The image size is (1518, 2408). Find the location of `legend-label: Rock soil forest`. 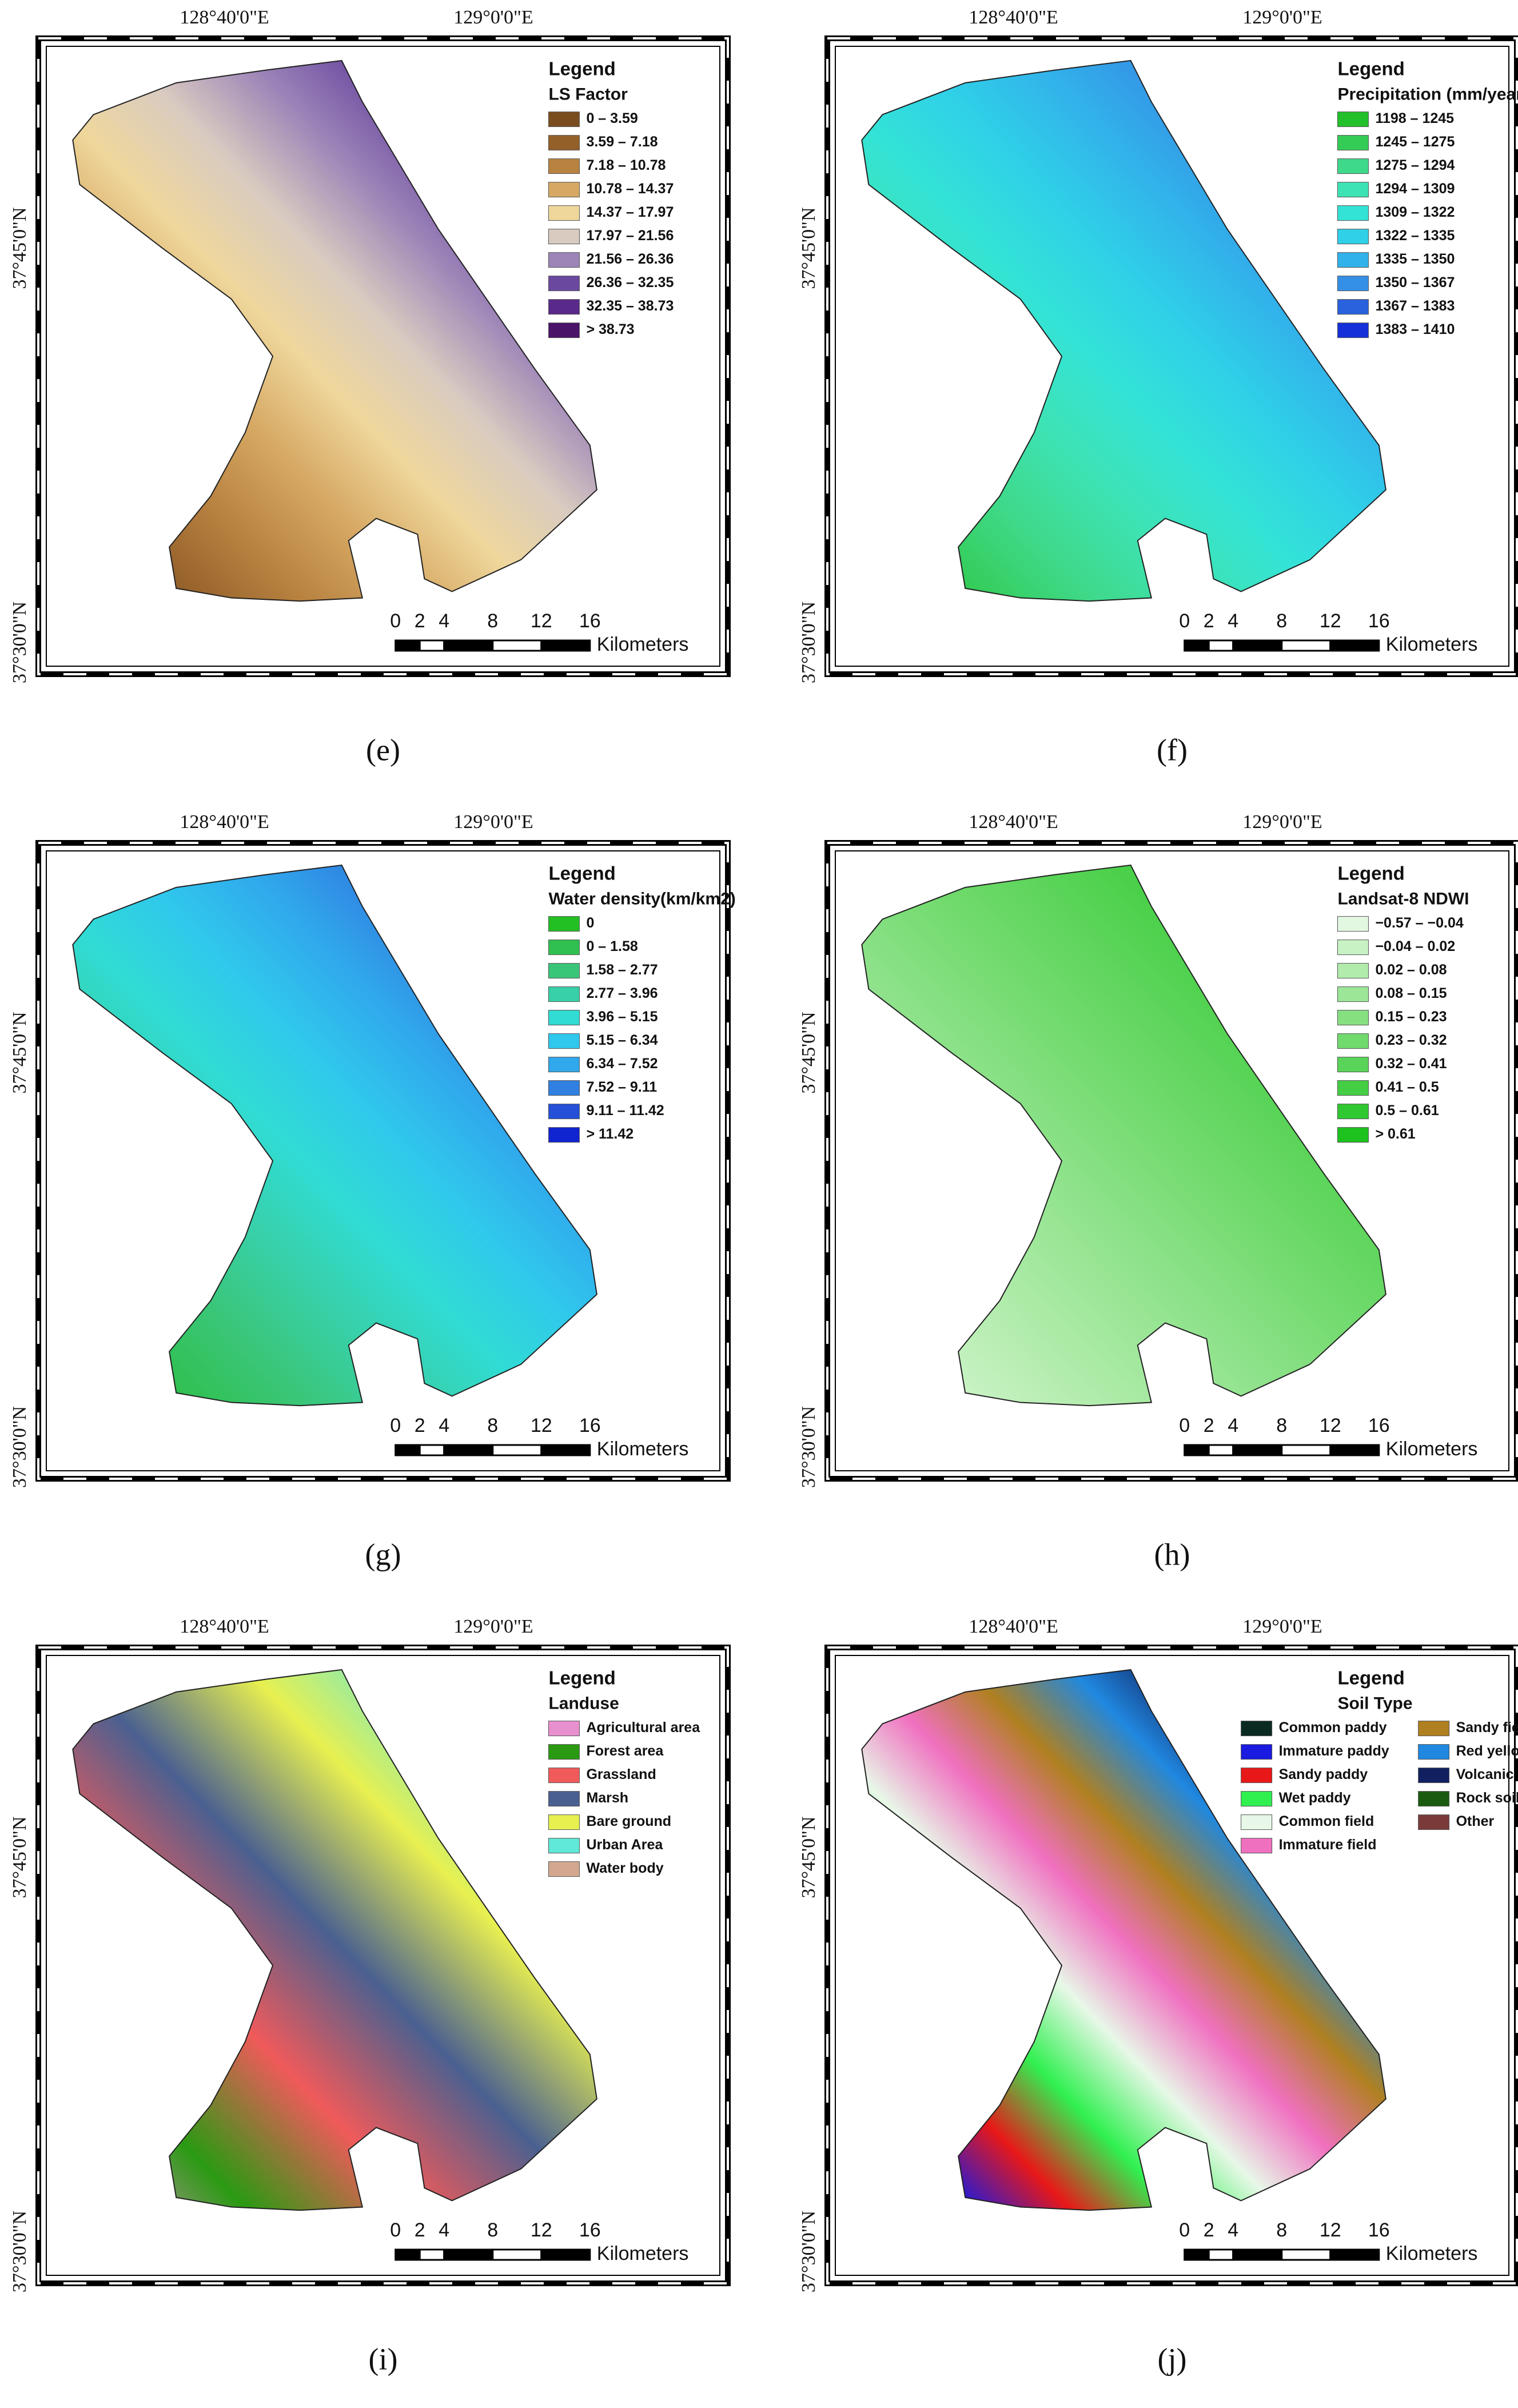

legend-label: Rock soil forest is located at coordinates (1487, 1798).